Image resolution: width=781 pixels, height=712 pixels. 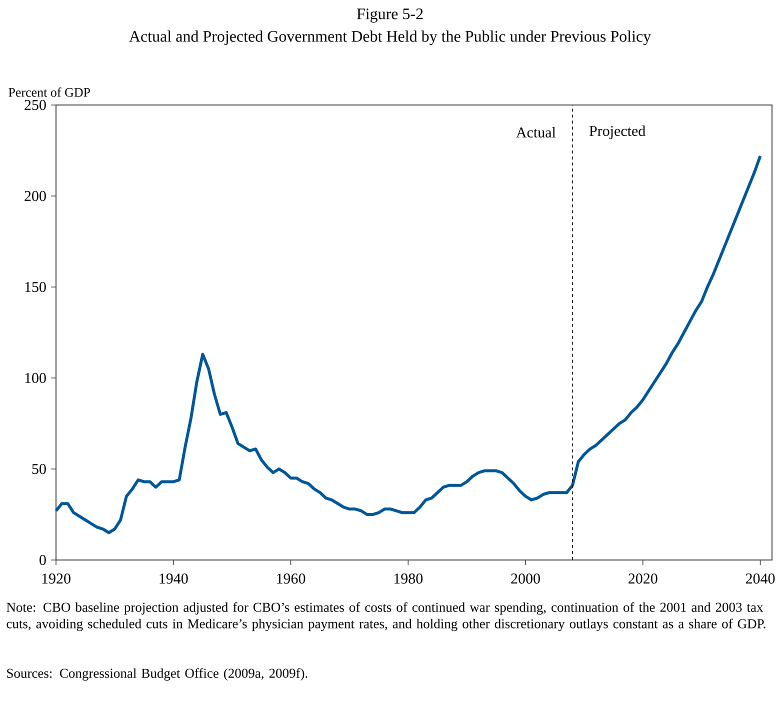 What do you see at coordinates (49, 92) in the screenshot?
I see `y-axis-title: Percent of GDP` at bounding box center [49, 92].